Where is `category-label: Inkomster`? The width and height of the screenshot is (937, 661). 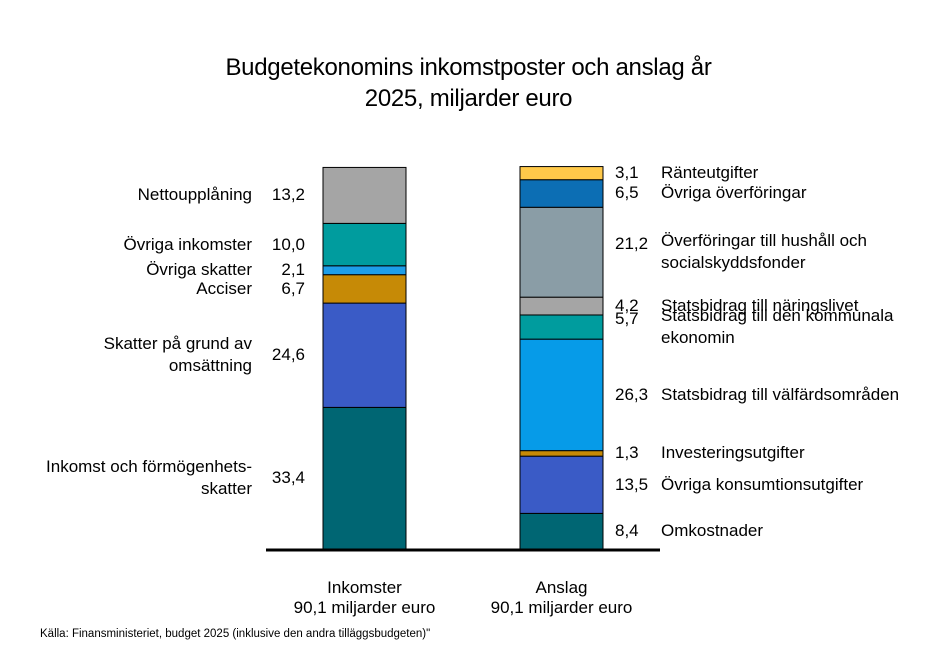
category-label: Inkomster is located at coordinates (364, 587).